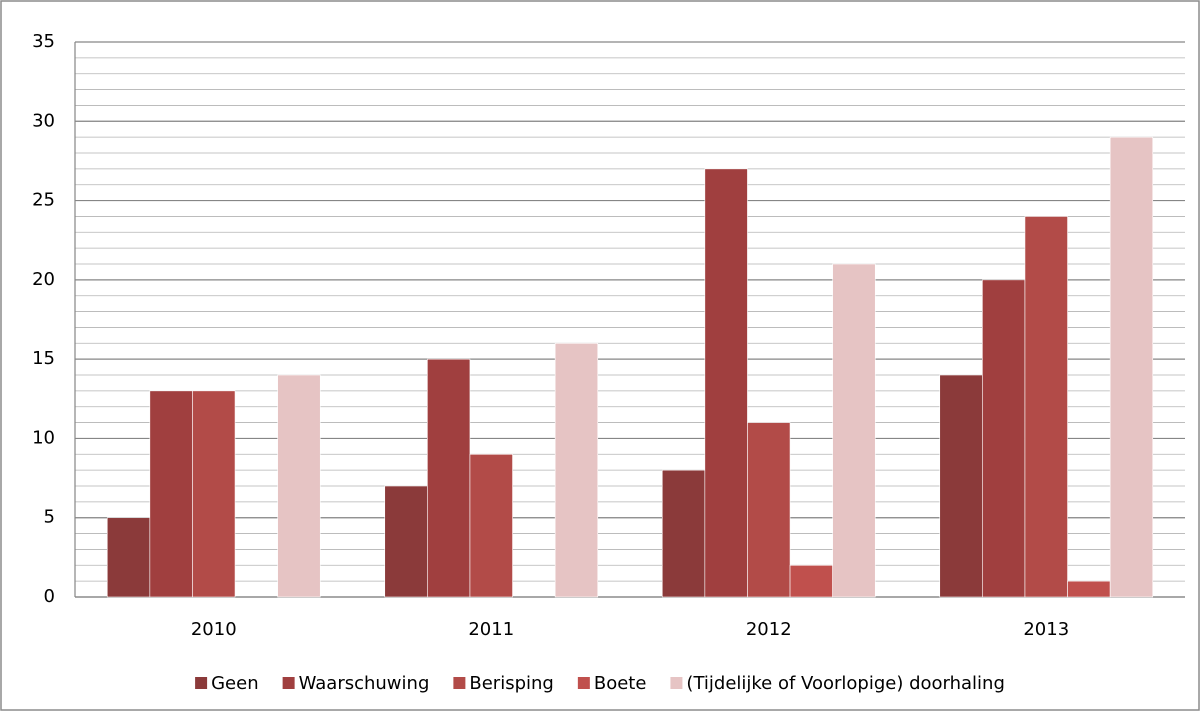 The height and width of the screenshot is (711, 1200). I want to click on legend-label: Berisping, so click(511, 683).